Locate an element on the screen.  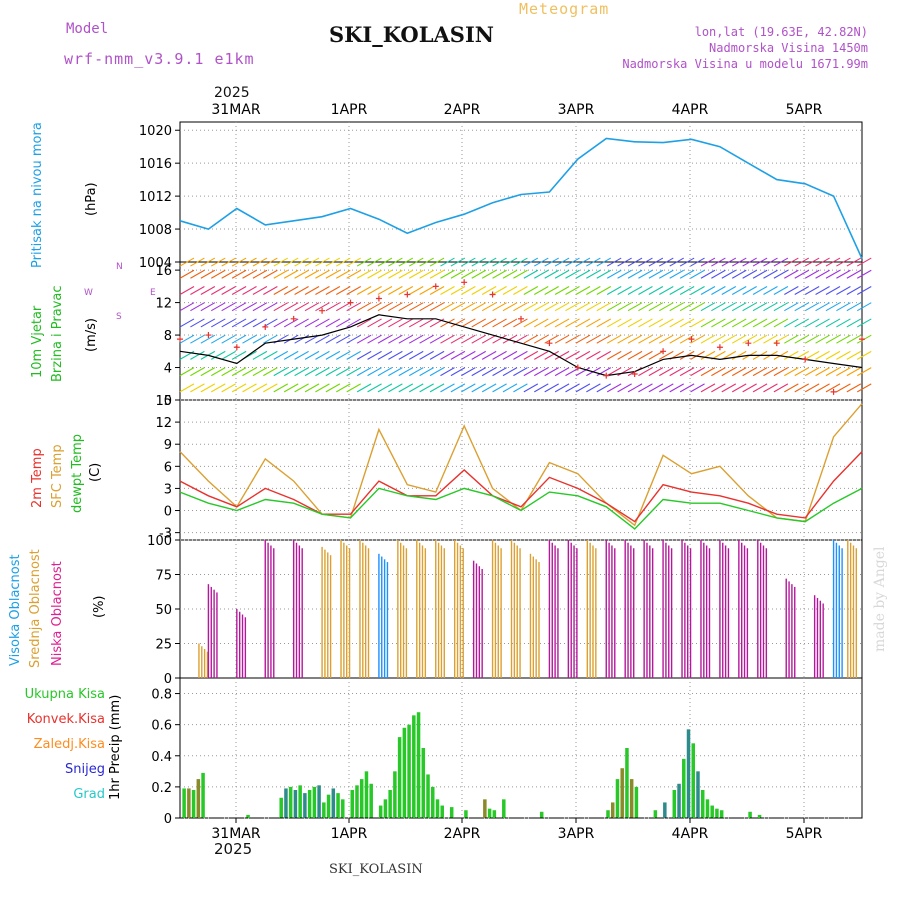
compass-w: W is located at coordinates (88, 293).